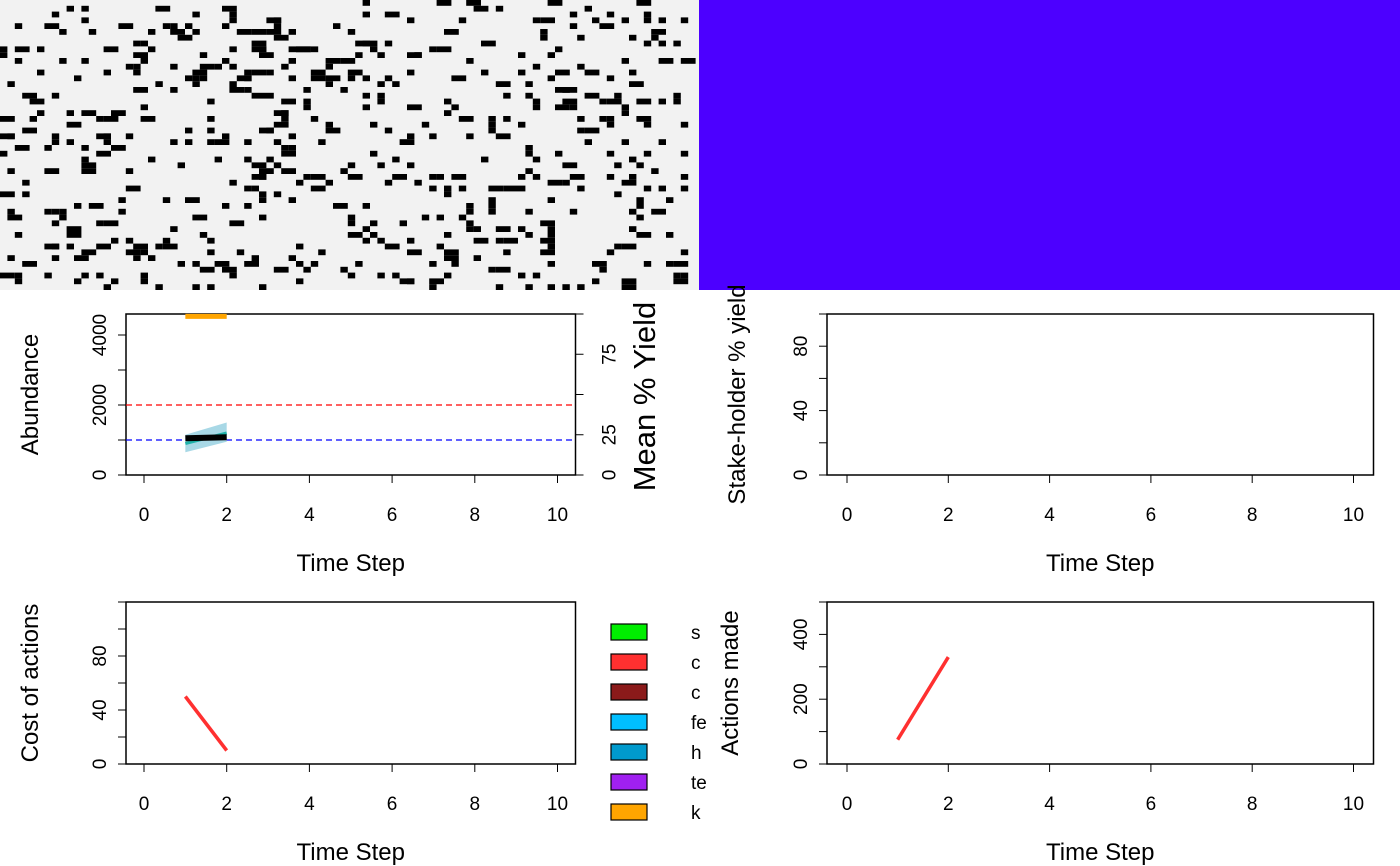  I want to click on x-axis-title: Time Step, so click(351, 852).